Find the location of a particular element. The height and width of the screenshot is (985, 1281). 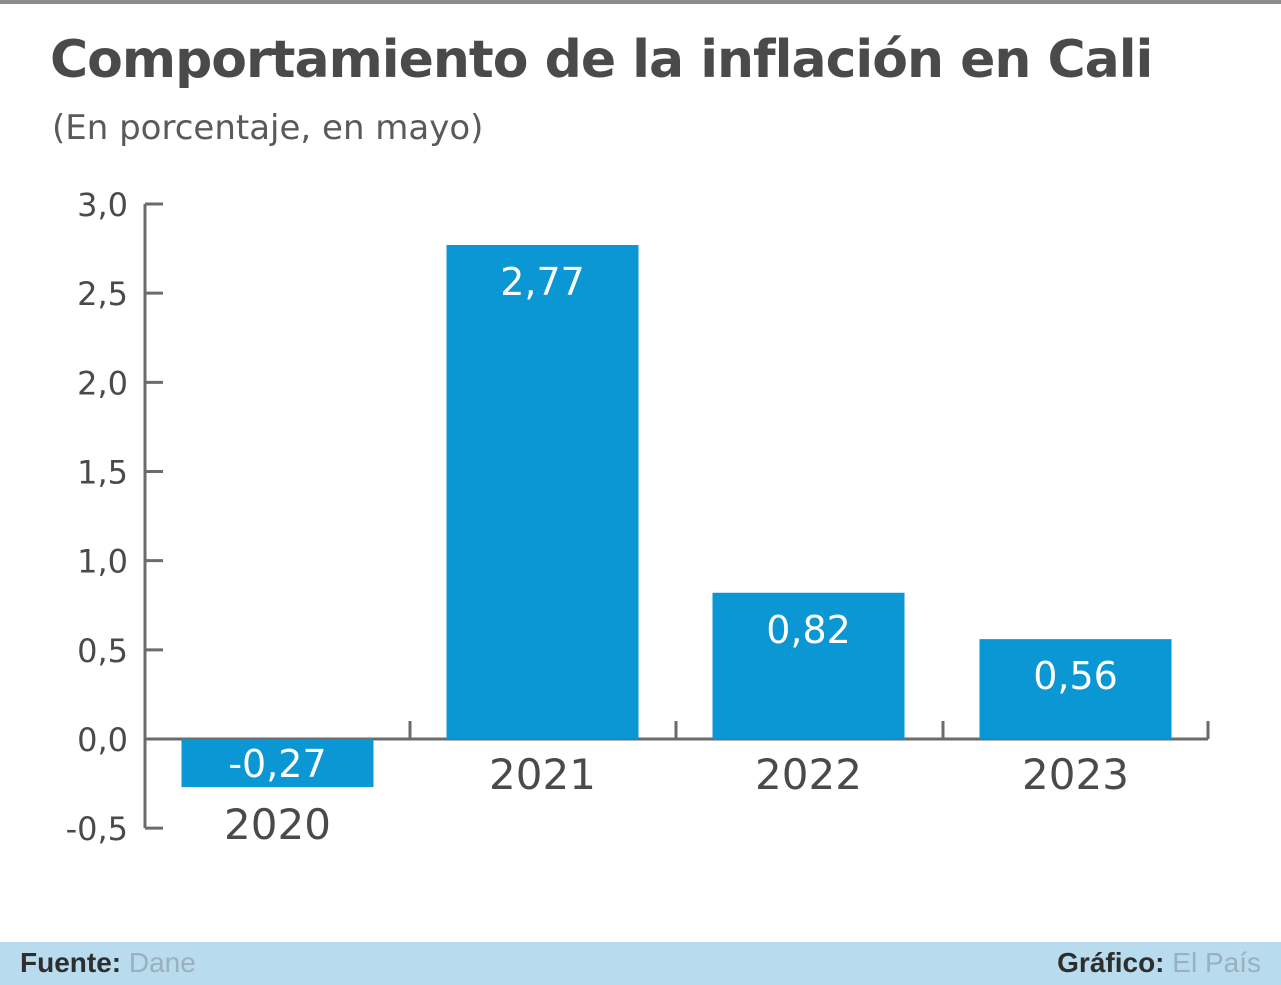

data-label-2021: 2,77 is located at coordinates (542, 282).